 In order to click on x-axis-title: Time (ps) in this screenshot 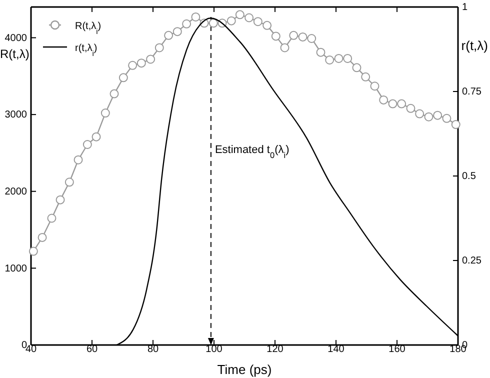, I will do `click(244, 369)`.